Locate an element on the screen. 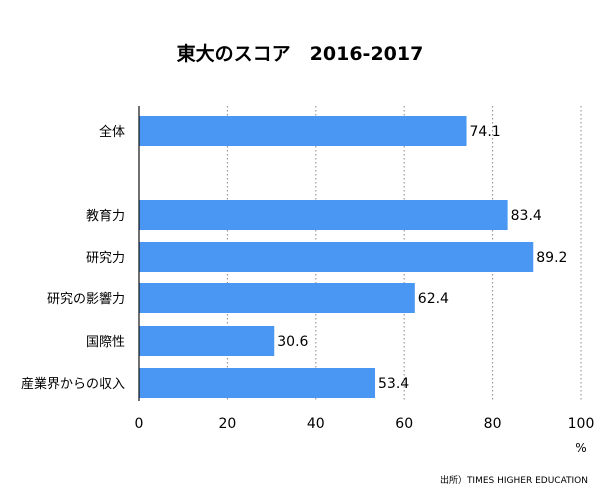 This screenshot has width=600, height=500. x-tick-labels: 0 20 40 60 80 100 is located at coordinates (365, 424).